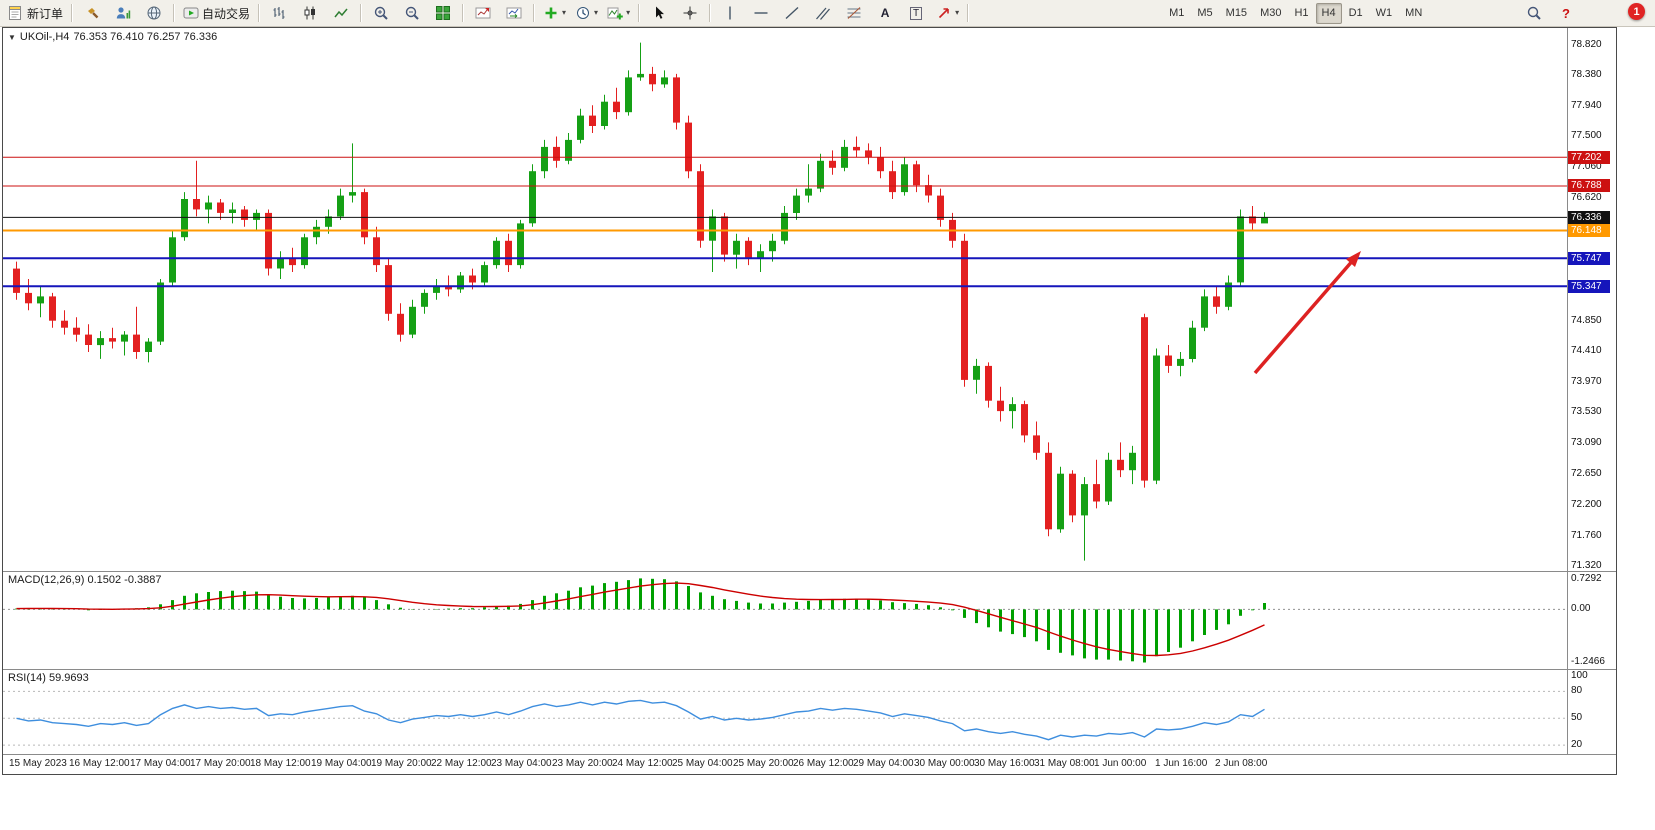 Image resolution: width=1655 pixels, height=830 pixels. What do you see at coordinates (823, 763) in the screenshot?
I see `time-axis-label: 26 May 12:00` at bounding box center [823, 763].